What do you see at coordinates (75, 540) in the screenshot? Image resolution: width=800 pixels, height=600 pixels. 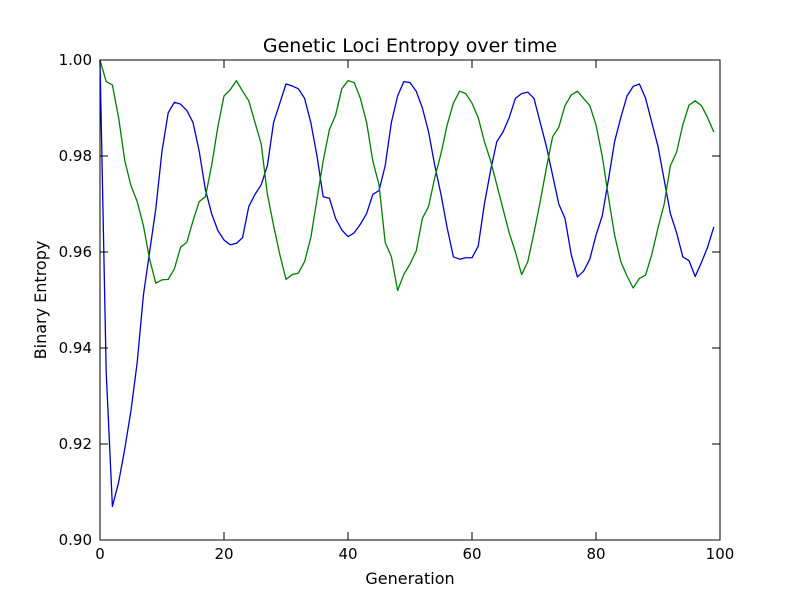 I see `y-tick-label: 0.90` at bounding box center [75, 540].